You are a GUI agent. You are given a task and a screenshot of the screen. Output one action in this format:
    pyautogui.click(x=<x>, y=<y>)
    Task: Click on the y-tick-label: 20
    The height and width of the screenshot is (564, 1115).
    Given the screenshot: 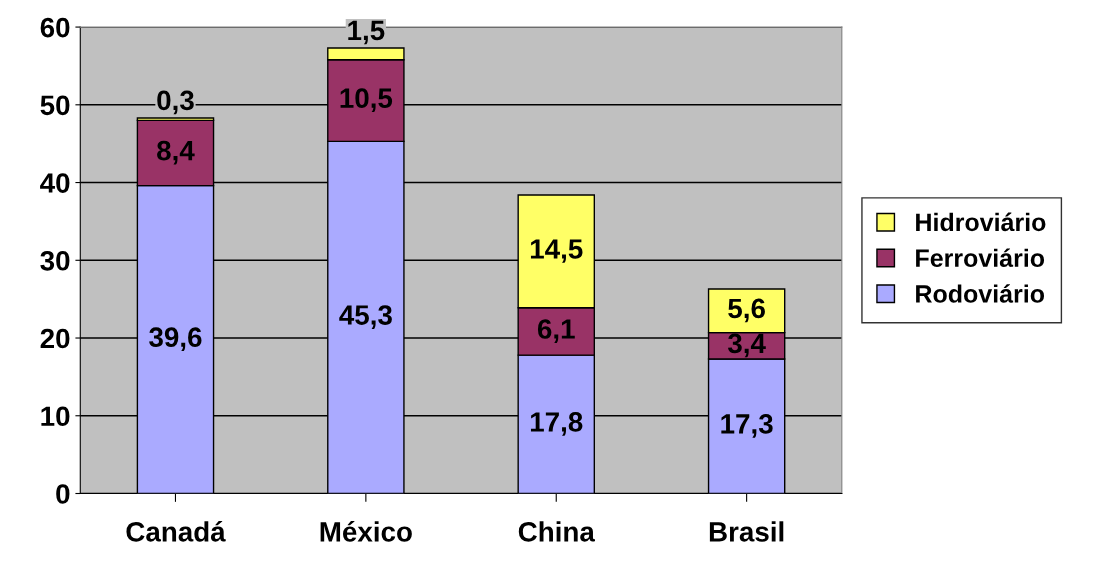 What is the action you would take?
    pyautogui.click(x=55, y=338)
    